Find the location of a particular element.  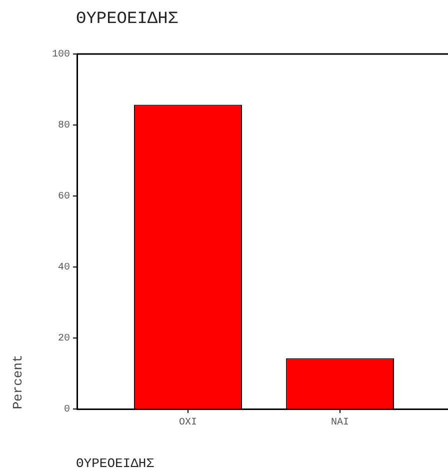

chart-title: ΘΥΡΕΟΕΙΔΗΣ is located at coordinates (127, 19).